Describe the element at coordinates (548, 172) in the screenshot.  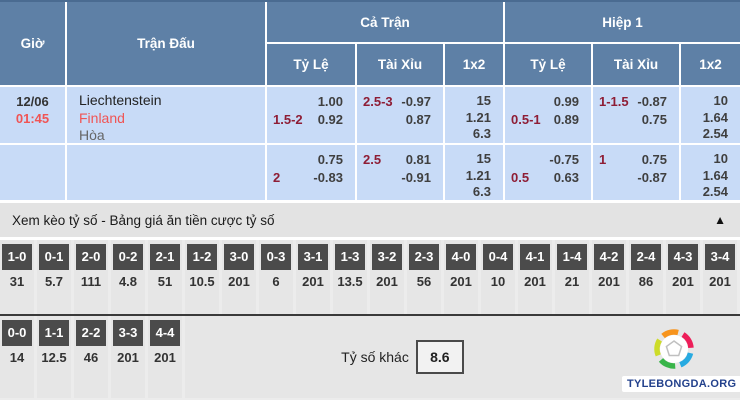
I see `odds-cell-h1-handicap: -0.75 0.5 0.63` at that location.